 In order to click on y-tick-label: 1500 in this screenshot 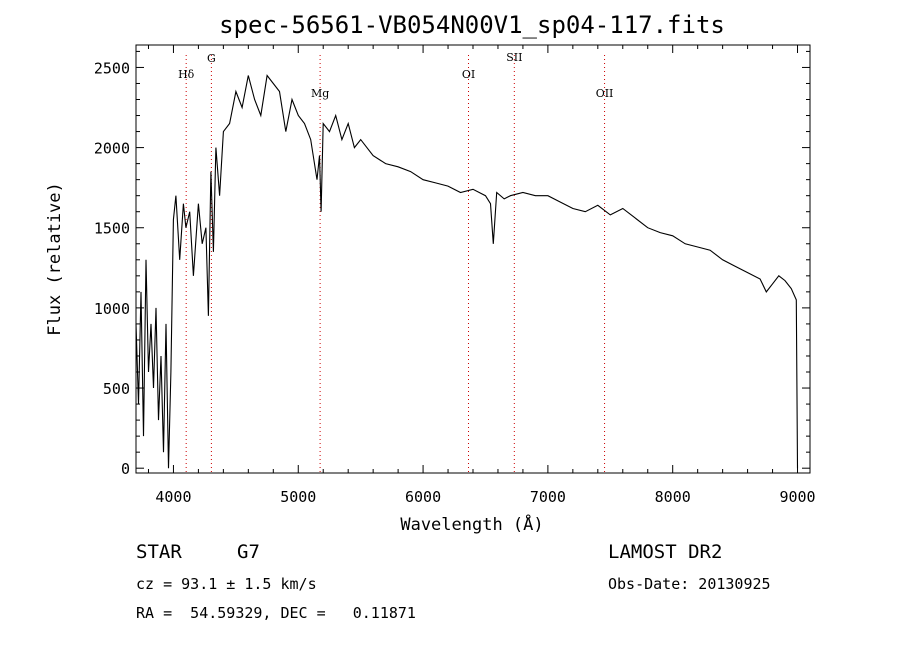, I will do `click(112, 229)`.